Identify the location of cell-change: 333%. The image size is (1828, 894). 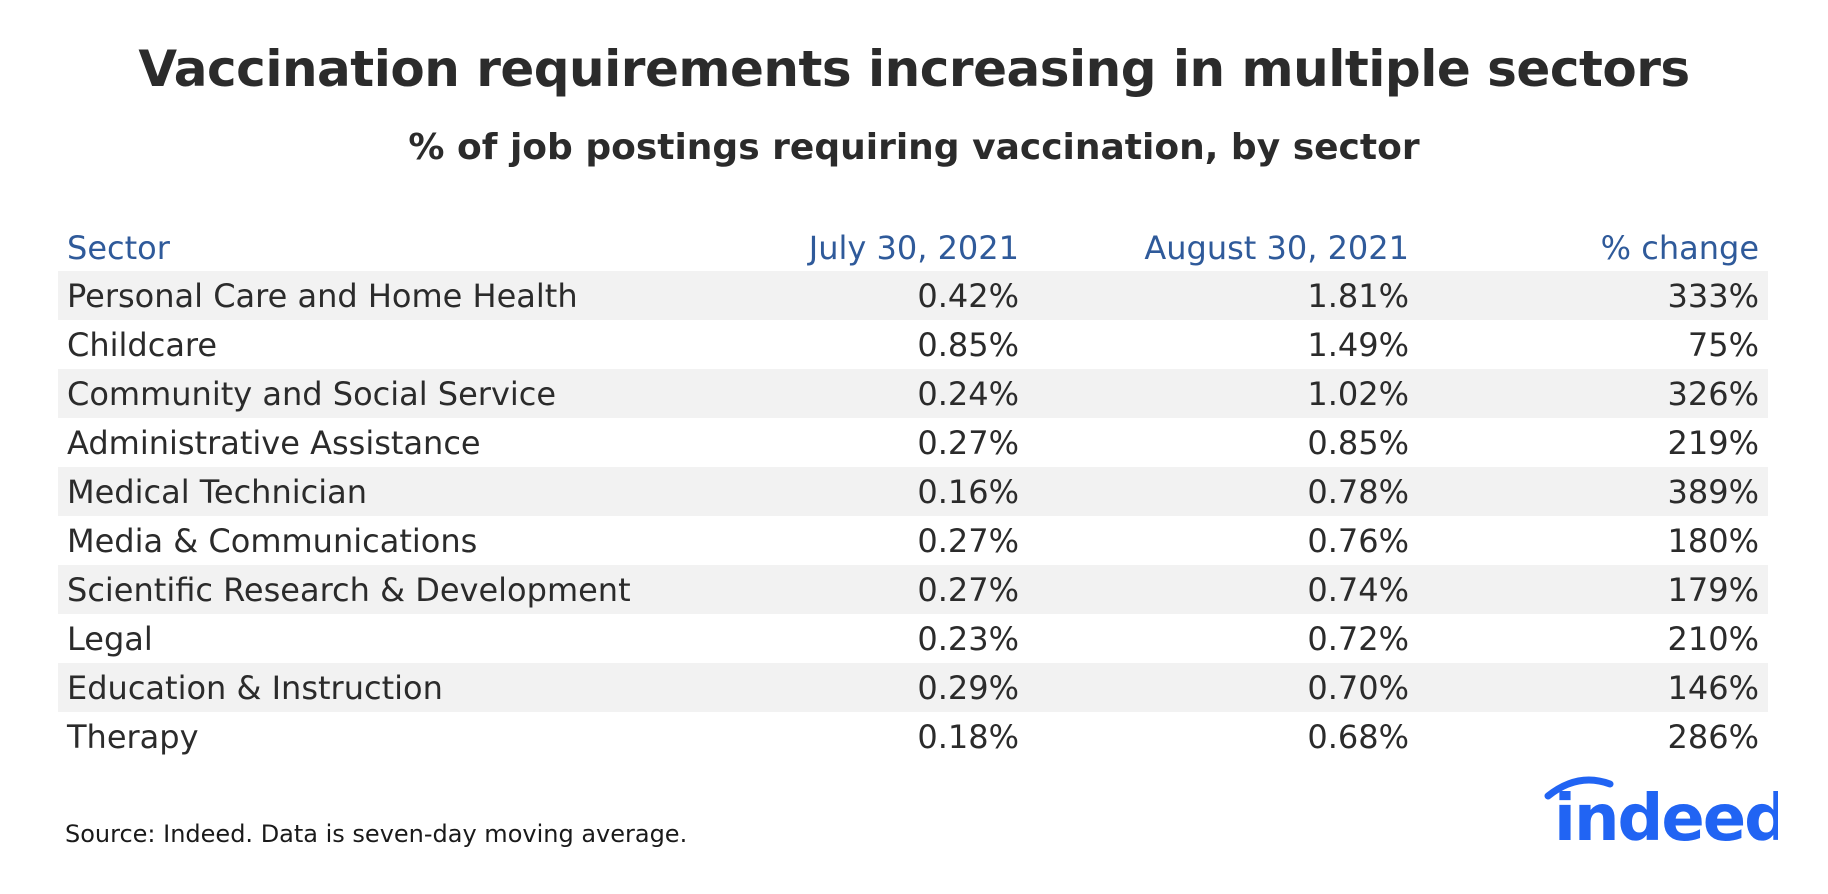
(1593, 295).